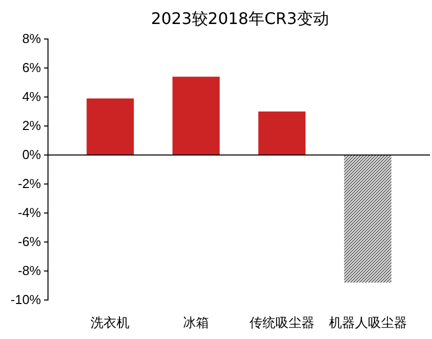 The image size is (432, 339). Describe the element at coordinates (110, 323) in the screenshot. I see `x-tick-label: 洗衣机` at that location.